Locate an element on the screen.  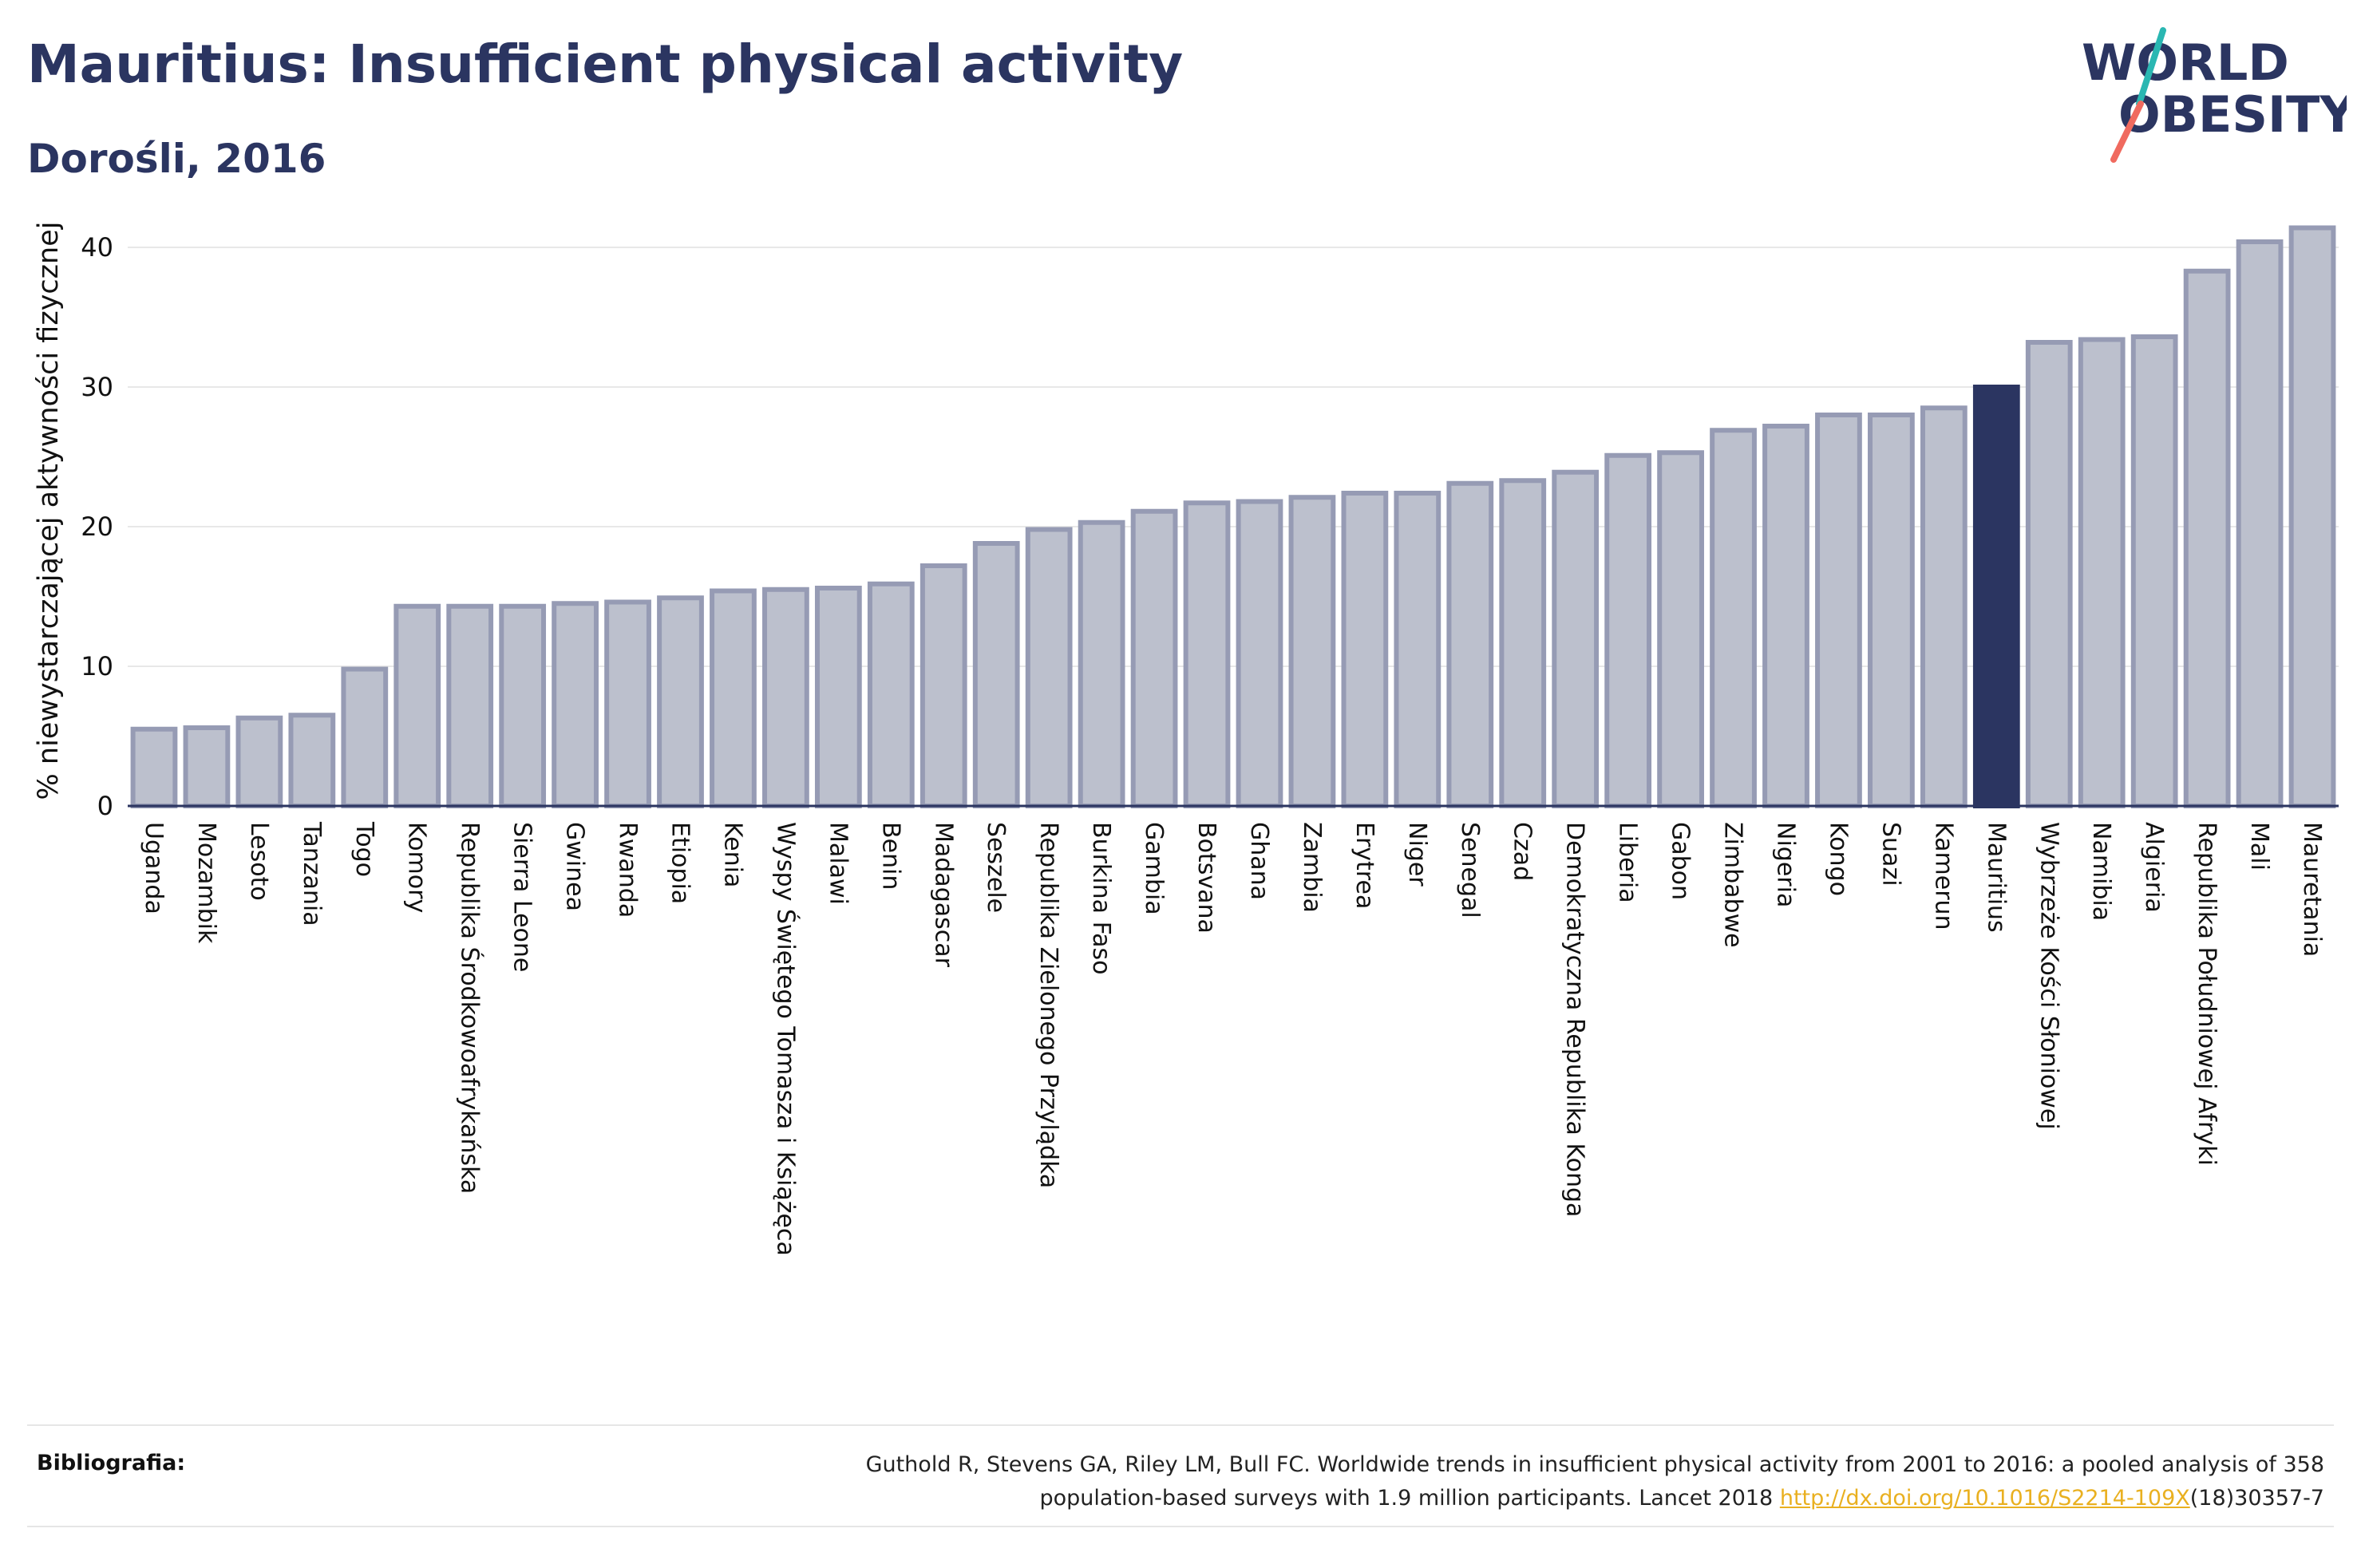
x-category-label: Senegal is located at coordinates (1470, 870).